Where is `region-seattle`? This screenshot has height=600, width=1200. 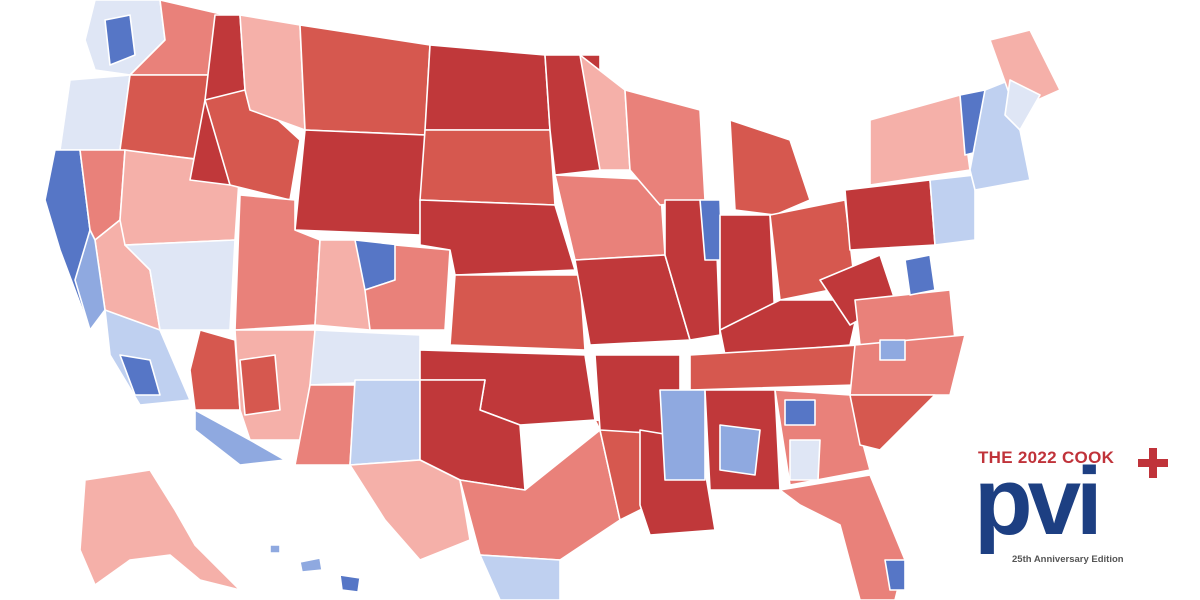
region-seattle is located at coordinates (120, 40).